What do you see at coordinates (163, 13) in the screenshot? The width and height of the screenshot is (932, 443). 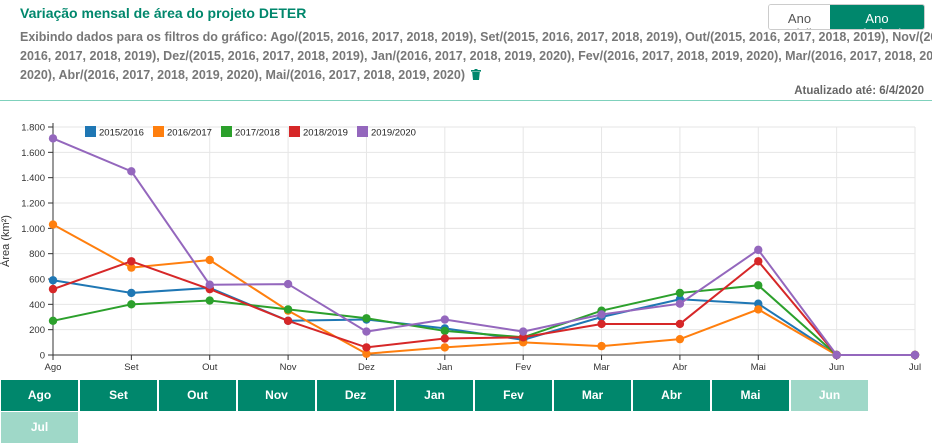 I see `page-title: Variação mensal de área do projeto DETER` at bounding box center [163, 13].